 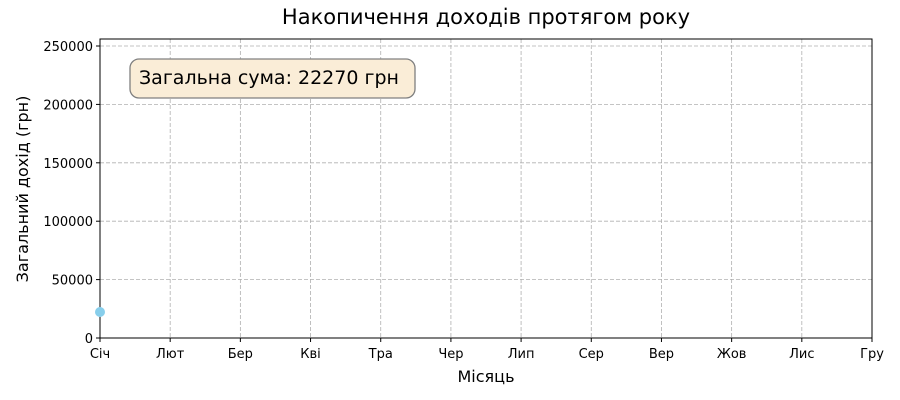 I want to click on y-axis-label: Загальний дохід (грн), so click(x=22, y=189).